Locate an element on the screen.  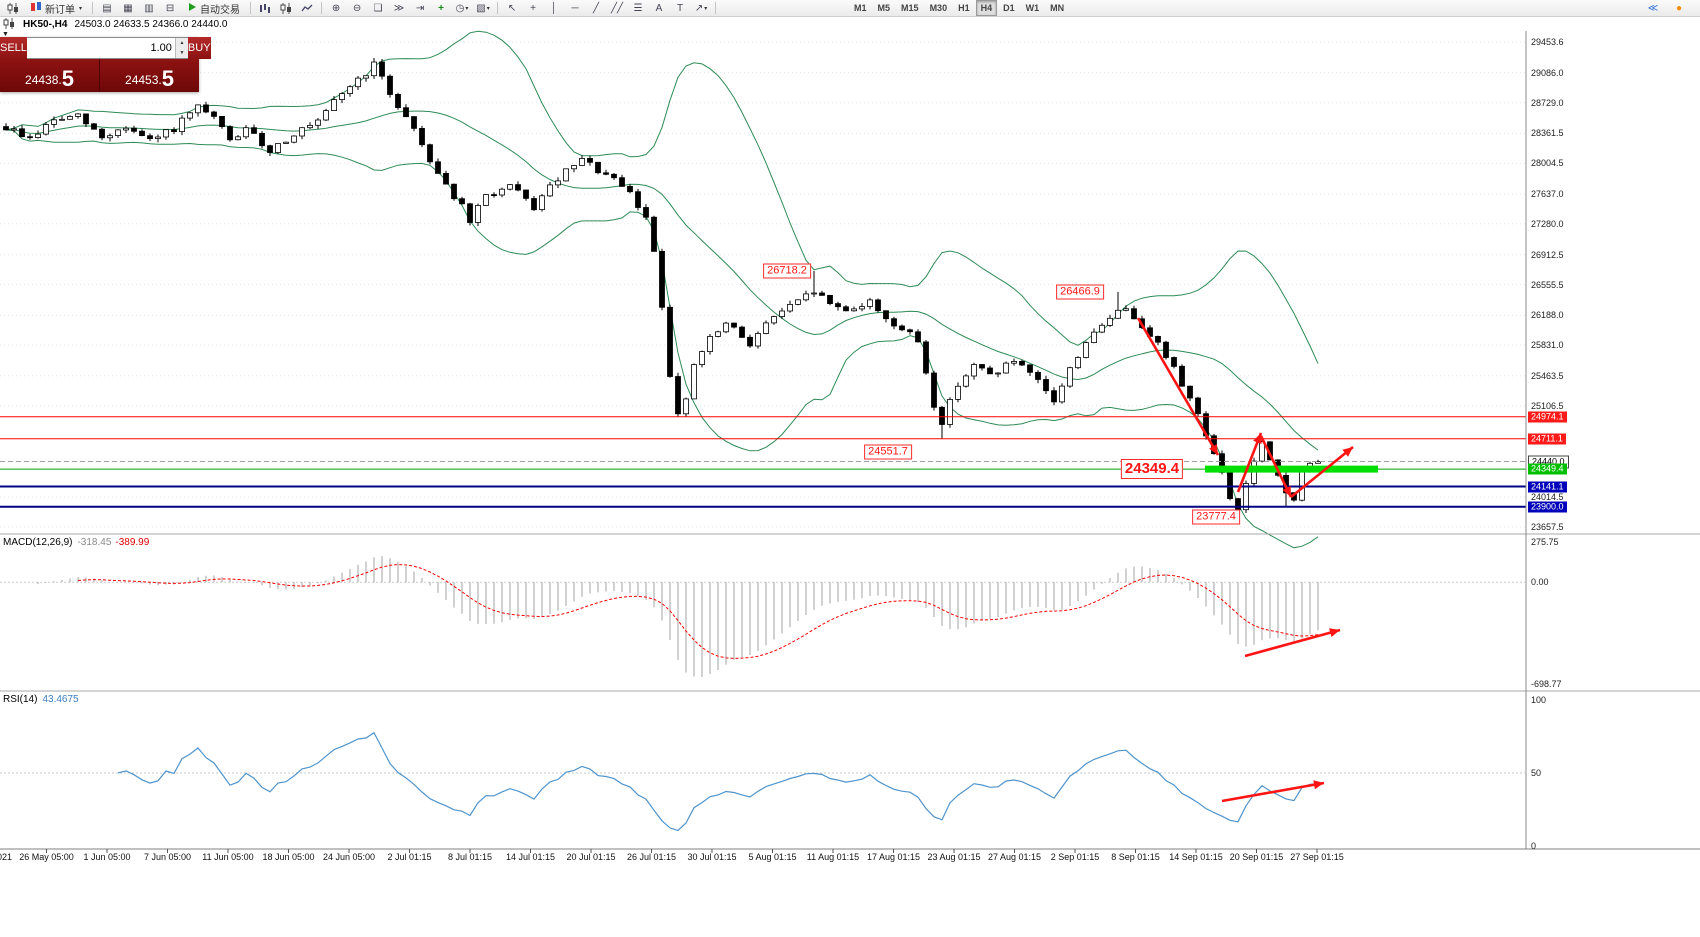
horizontal-lines-layer is located at coordinates (763, 462).